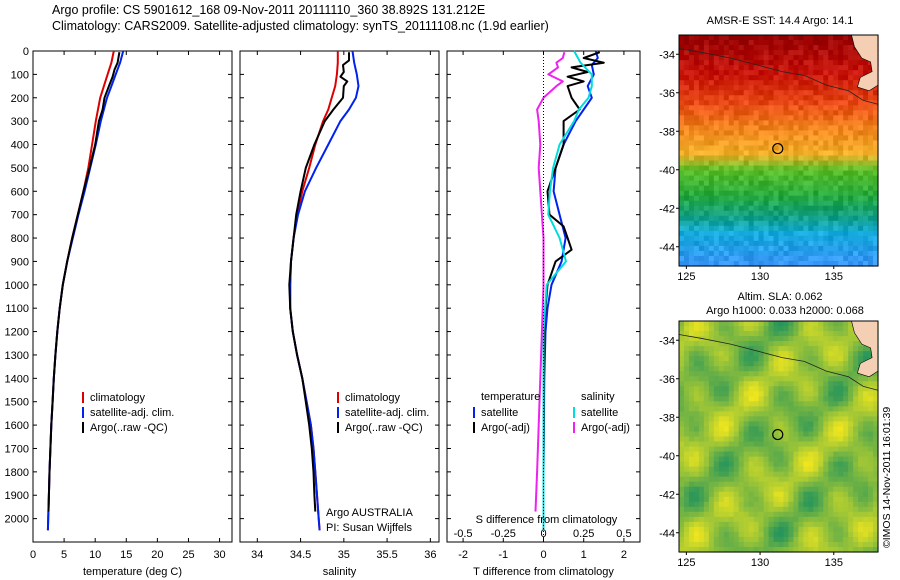 The width and height of the screenshot is (900, 580). I want to click on salinity-diff-tick-label: 0.25, so click(583, 534).